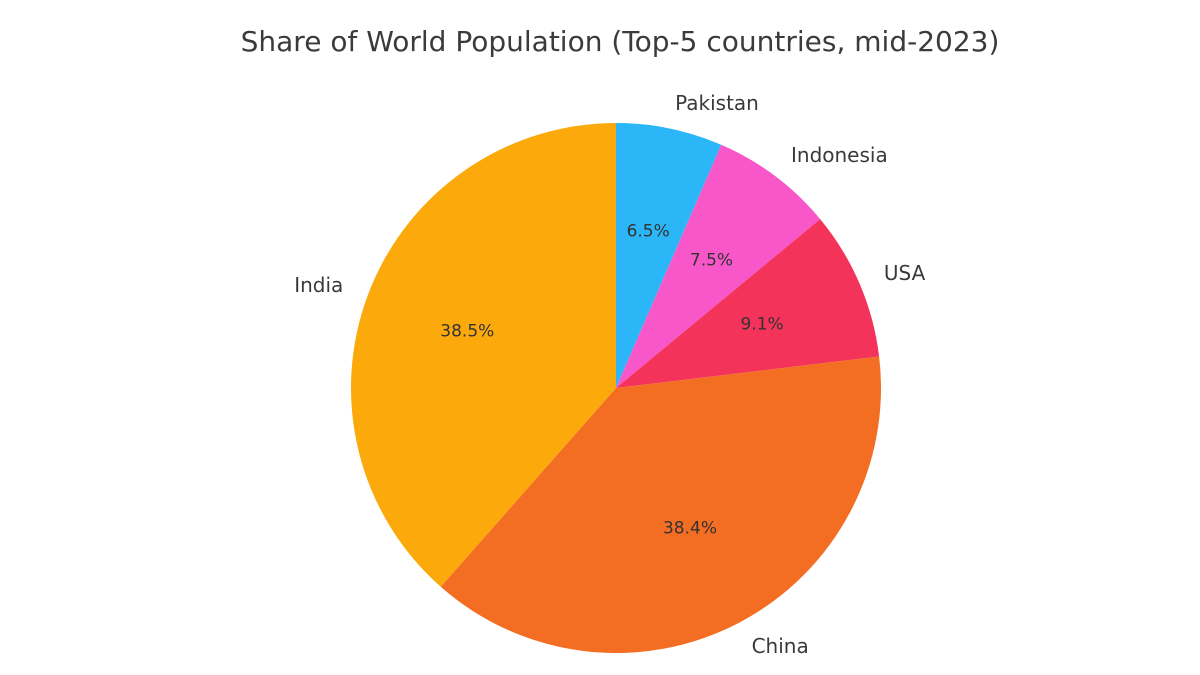 The width and height of the screenshot is (1200, 675). Describe the element at coordinates (748, 303) in the screenshot. I see `pie-slice-usa` at that location.